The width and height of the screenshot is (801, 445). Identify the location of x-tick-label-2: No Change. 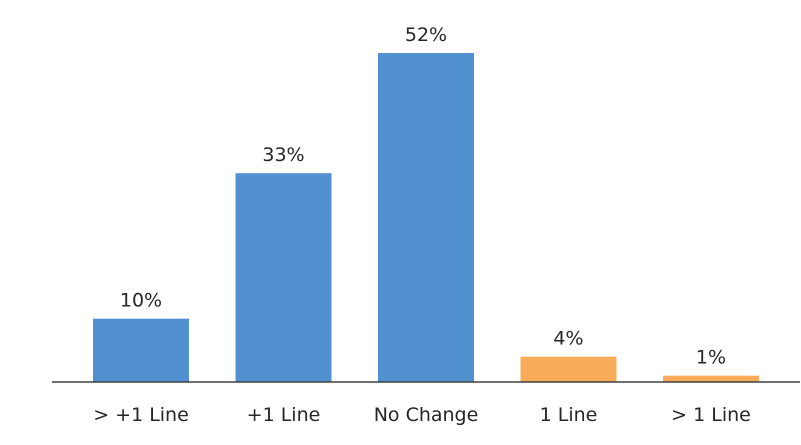
(426, 415).